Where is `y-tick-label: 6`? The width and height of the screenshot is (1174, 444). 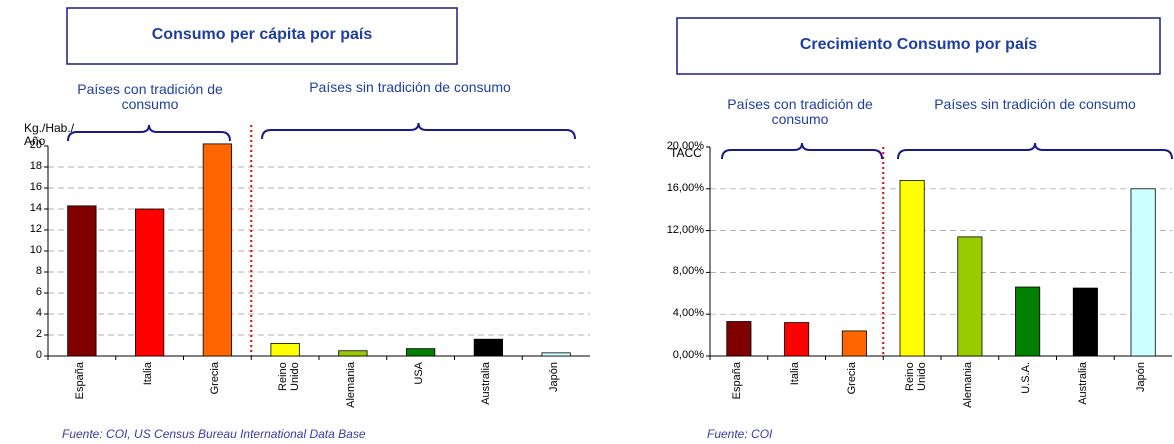
y-tick-label: 6 is located at coordinates (38, 292).